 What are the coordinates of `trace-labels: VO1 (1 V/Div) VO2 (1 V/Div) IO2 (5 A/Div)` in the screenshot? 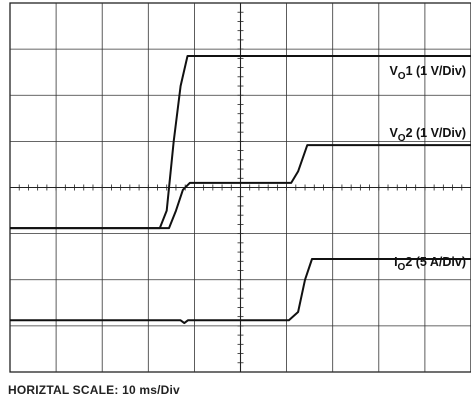 It's located at (427, 168).